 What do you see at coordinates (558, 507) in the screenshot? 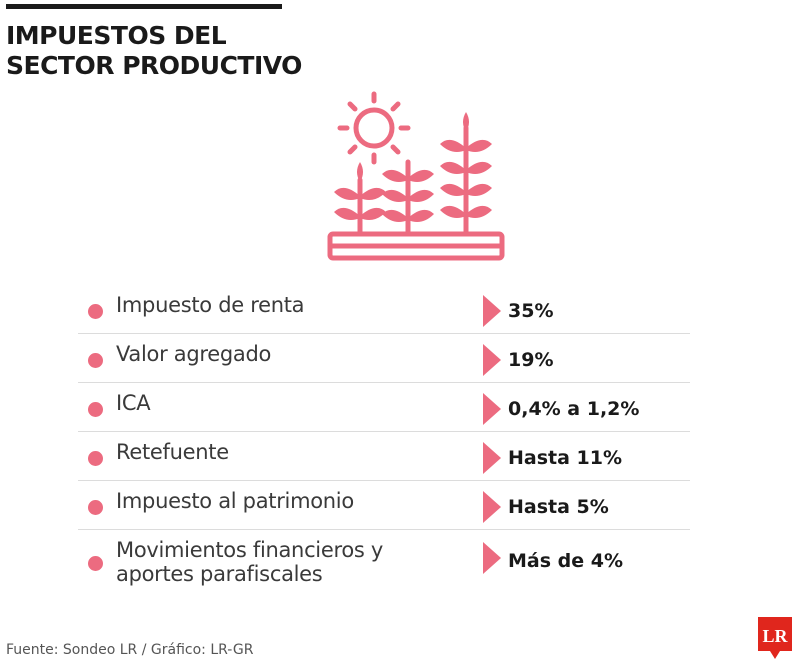
I see `tax-value: Hasta 5%` at bounding box center [558, 507].